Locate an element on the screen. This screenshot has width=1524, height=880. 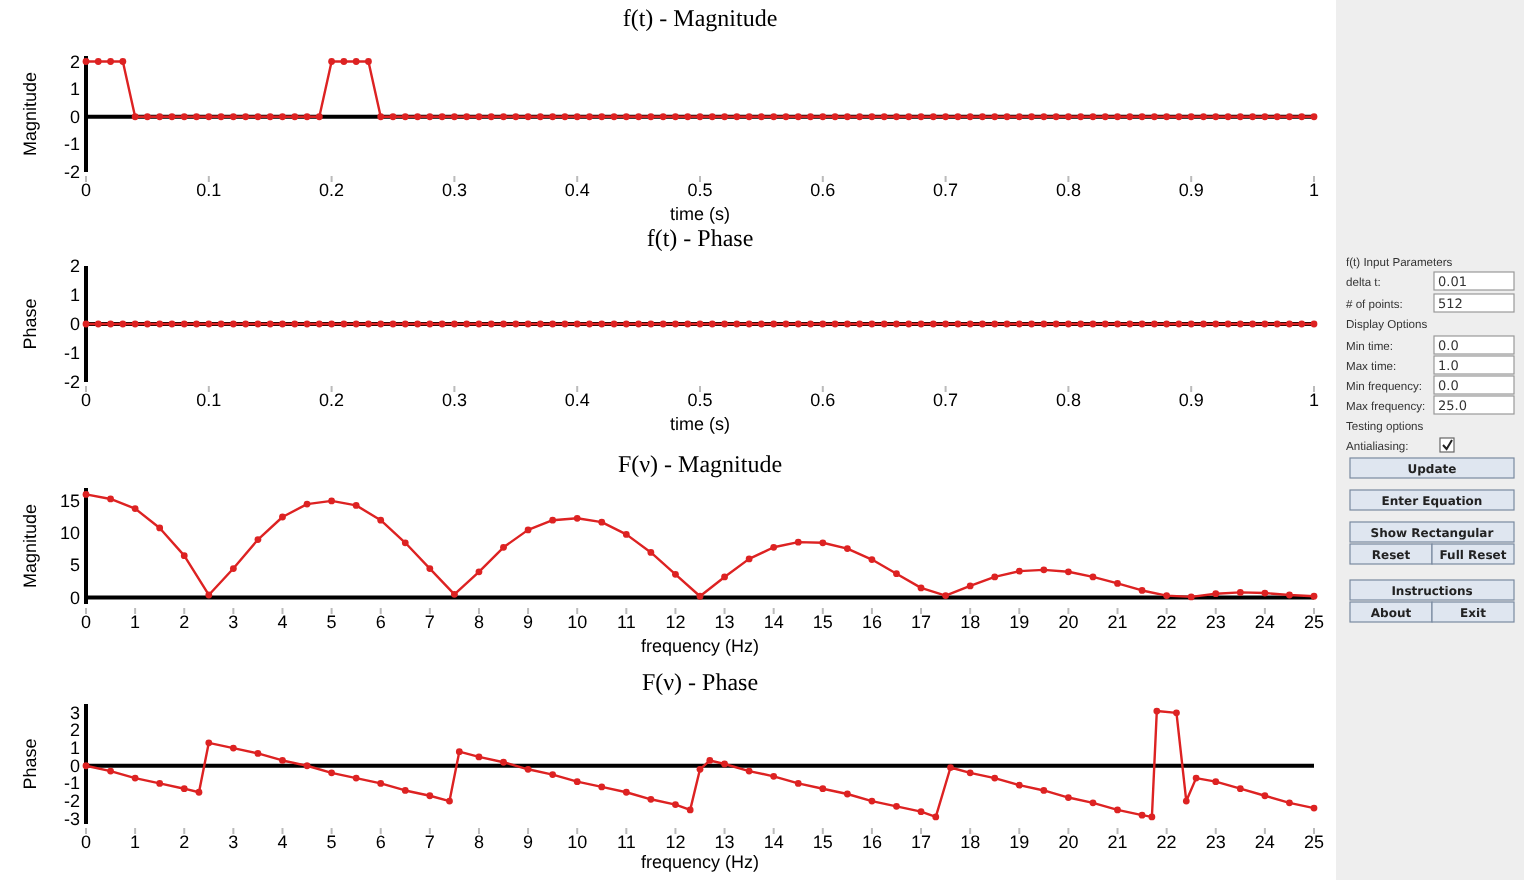
x-tick-label: 0.3 is located at coordinates (454, 400).